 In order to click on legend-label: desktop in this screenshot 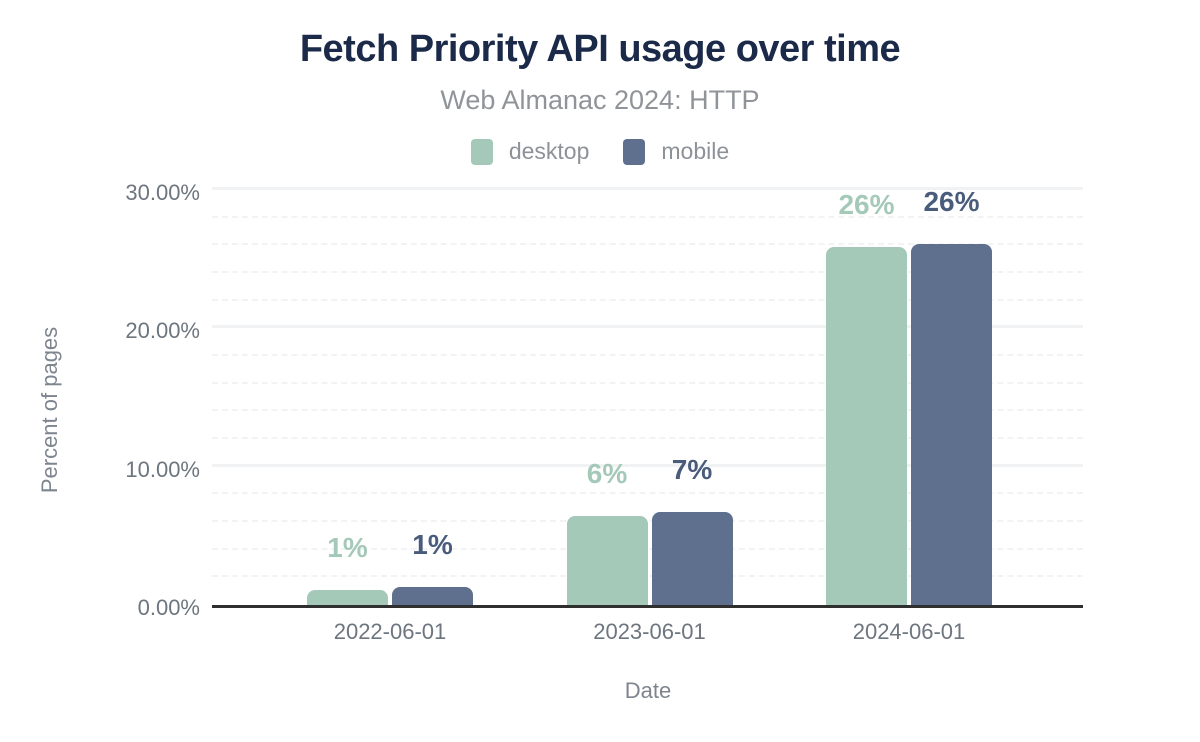, I will do `click(549, 151)`.